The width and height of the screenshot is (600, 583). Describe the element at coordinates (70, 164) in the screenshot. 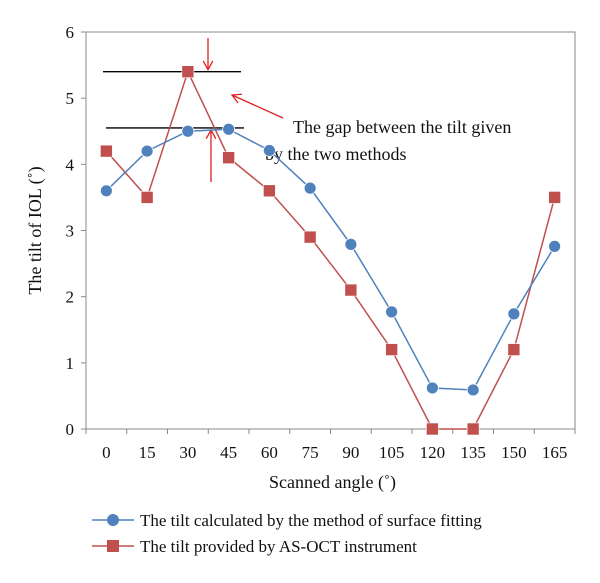

I see `y-tick-label: 4` at that location.